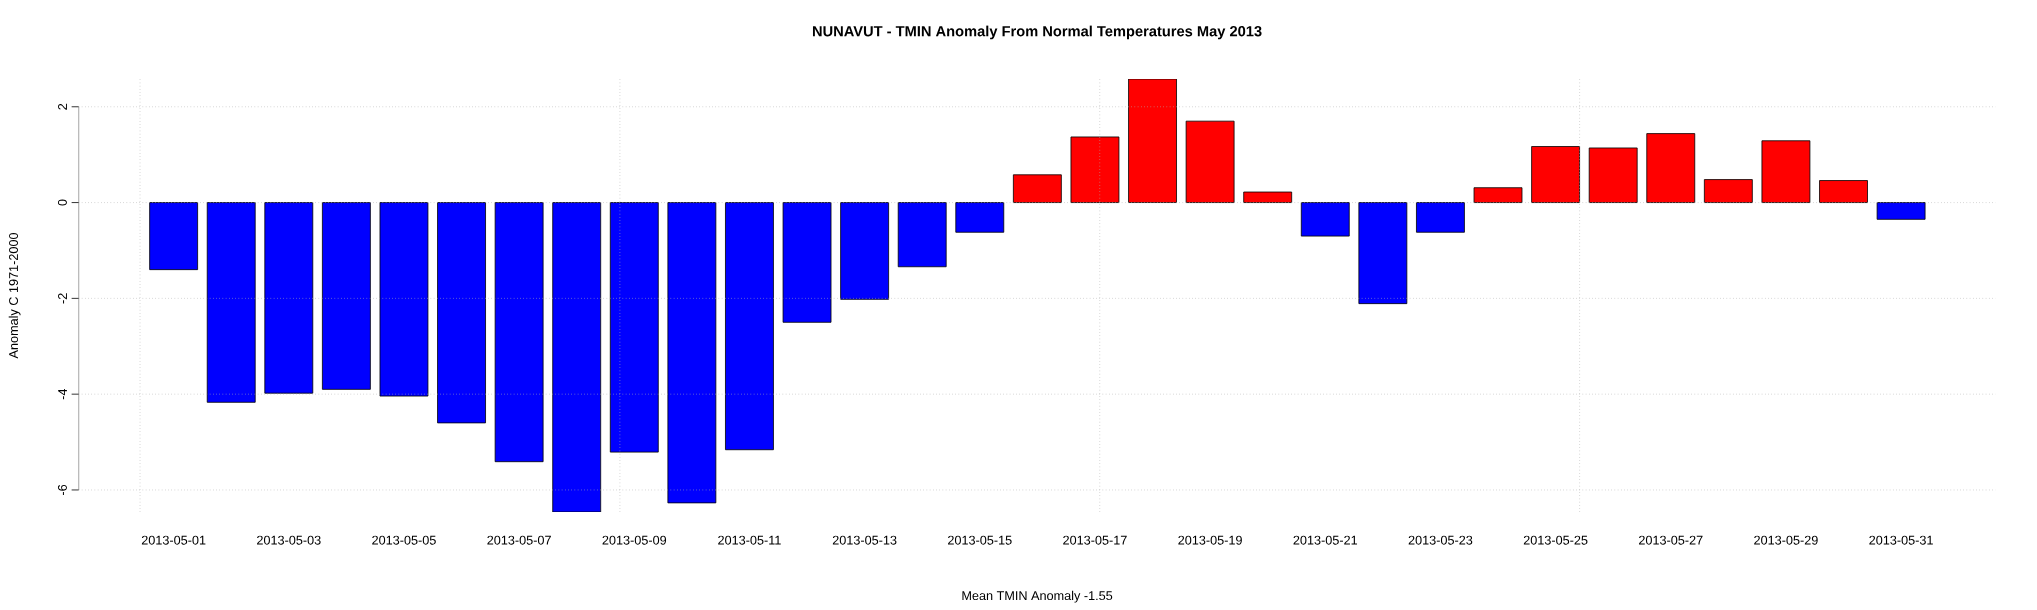 This screenshot has height=610, width=2037. Describe the element at coordinates (1037, 32) in the screenshot. I see `chart-title: NUNAVUT - TMIN Anomaly From Normal Temperatures May 2013` at that location.